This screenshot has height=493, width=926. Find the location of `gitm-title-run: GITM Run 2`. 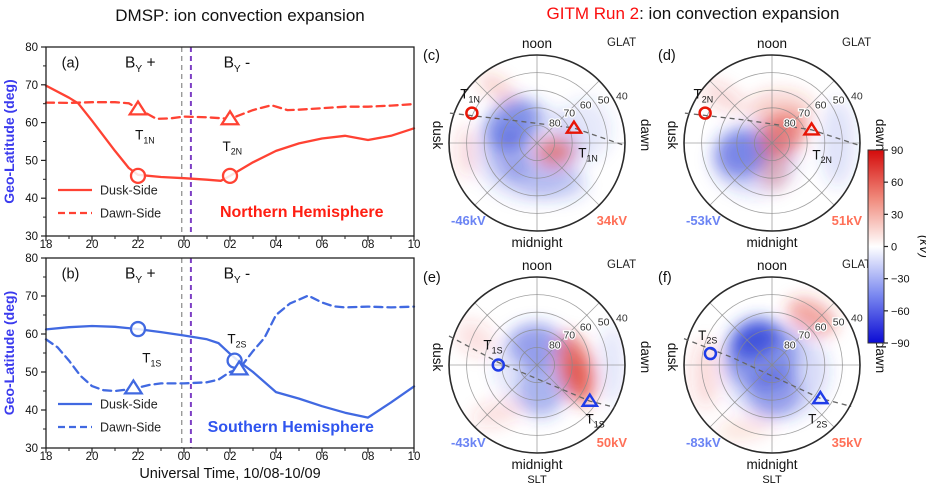

gitm-title-run: GITM Run 2 is located at coordinates (593, 13).